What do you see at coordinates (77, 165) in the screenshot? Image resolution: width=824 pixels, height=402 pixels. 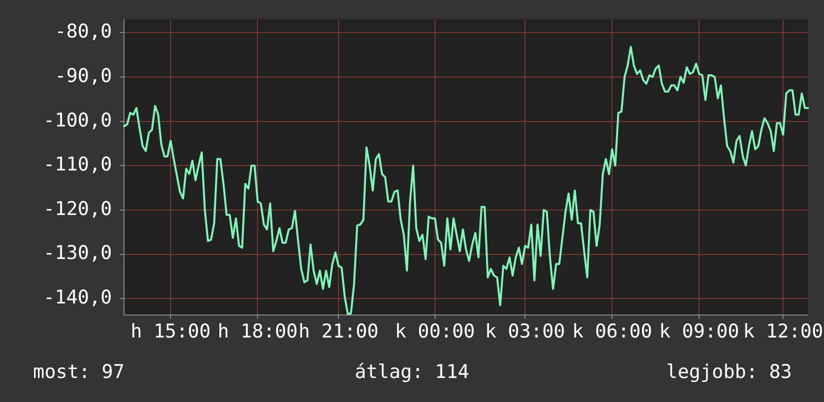 I see `y-tick-label: -110,0` at bounding box center [77, 165].